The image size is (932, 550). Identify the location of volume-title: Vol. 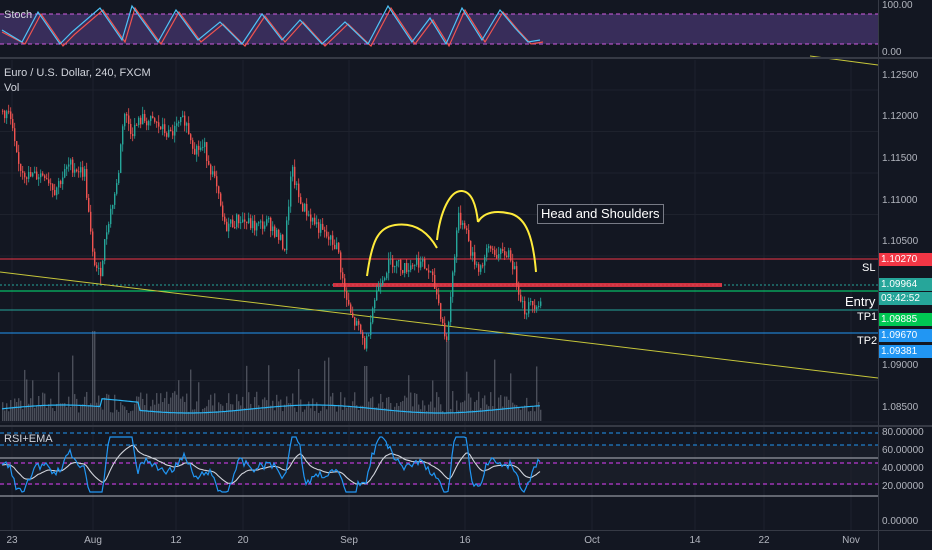
(12, 88).